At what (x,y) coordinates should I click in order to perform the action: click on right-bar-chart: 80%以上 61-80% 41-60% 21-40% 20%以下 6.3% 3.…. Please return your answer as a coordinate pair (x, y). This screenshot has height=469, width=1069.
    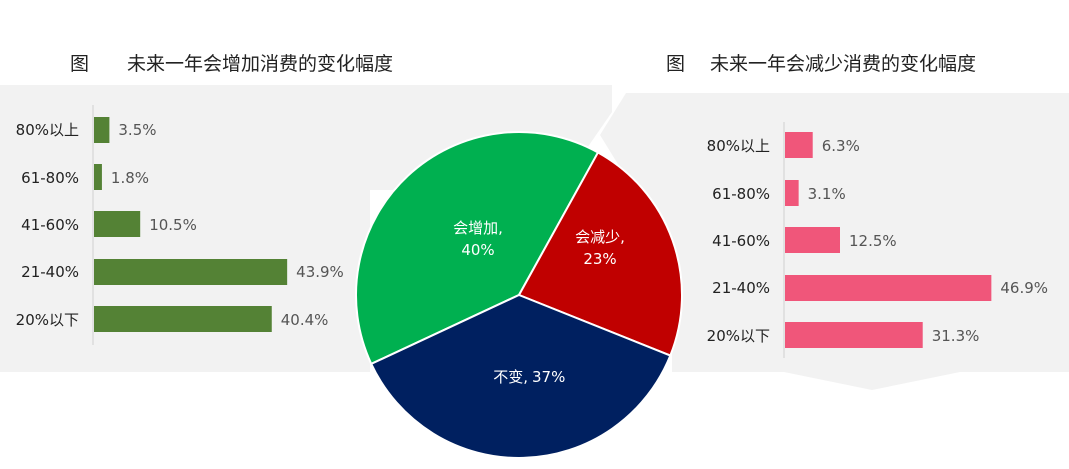
    Looking at the image, I should click on (877, 240).